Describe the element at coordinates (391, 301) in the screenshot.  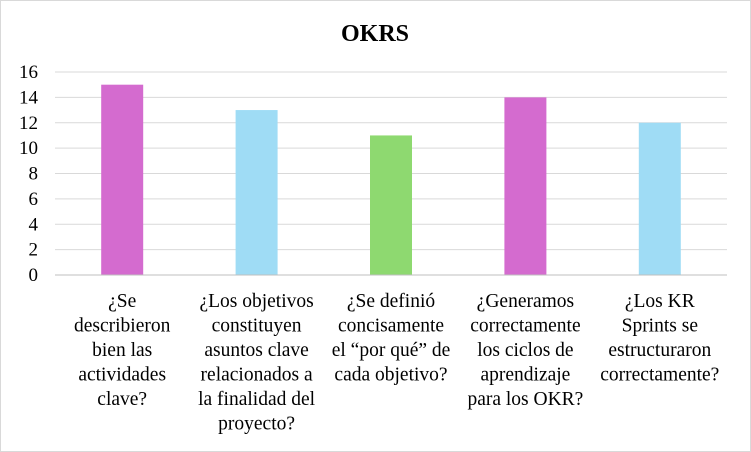
I see `x-category-label-line: ¿Se definió` at that location.